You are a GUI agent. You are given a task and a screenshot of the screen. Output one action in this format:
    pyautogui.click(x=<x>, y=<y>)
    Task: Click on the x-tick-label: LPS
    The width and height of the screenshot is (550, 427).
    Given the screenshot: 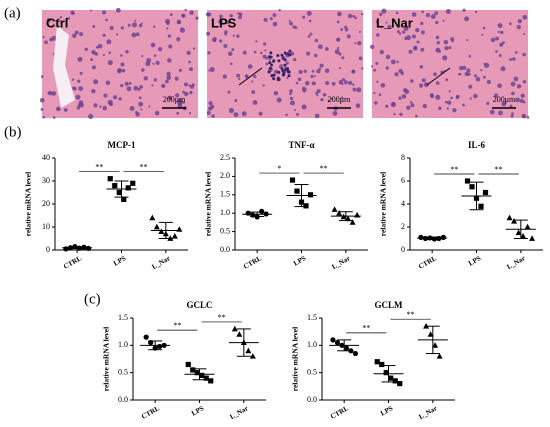 What is the action you would take?
    pyautogui.click(x=197, y=410)
    